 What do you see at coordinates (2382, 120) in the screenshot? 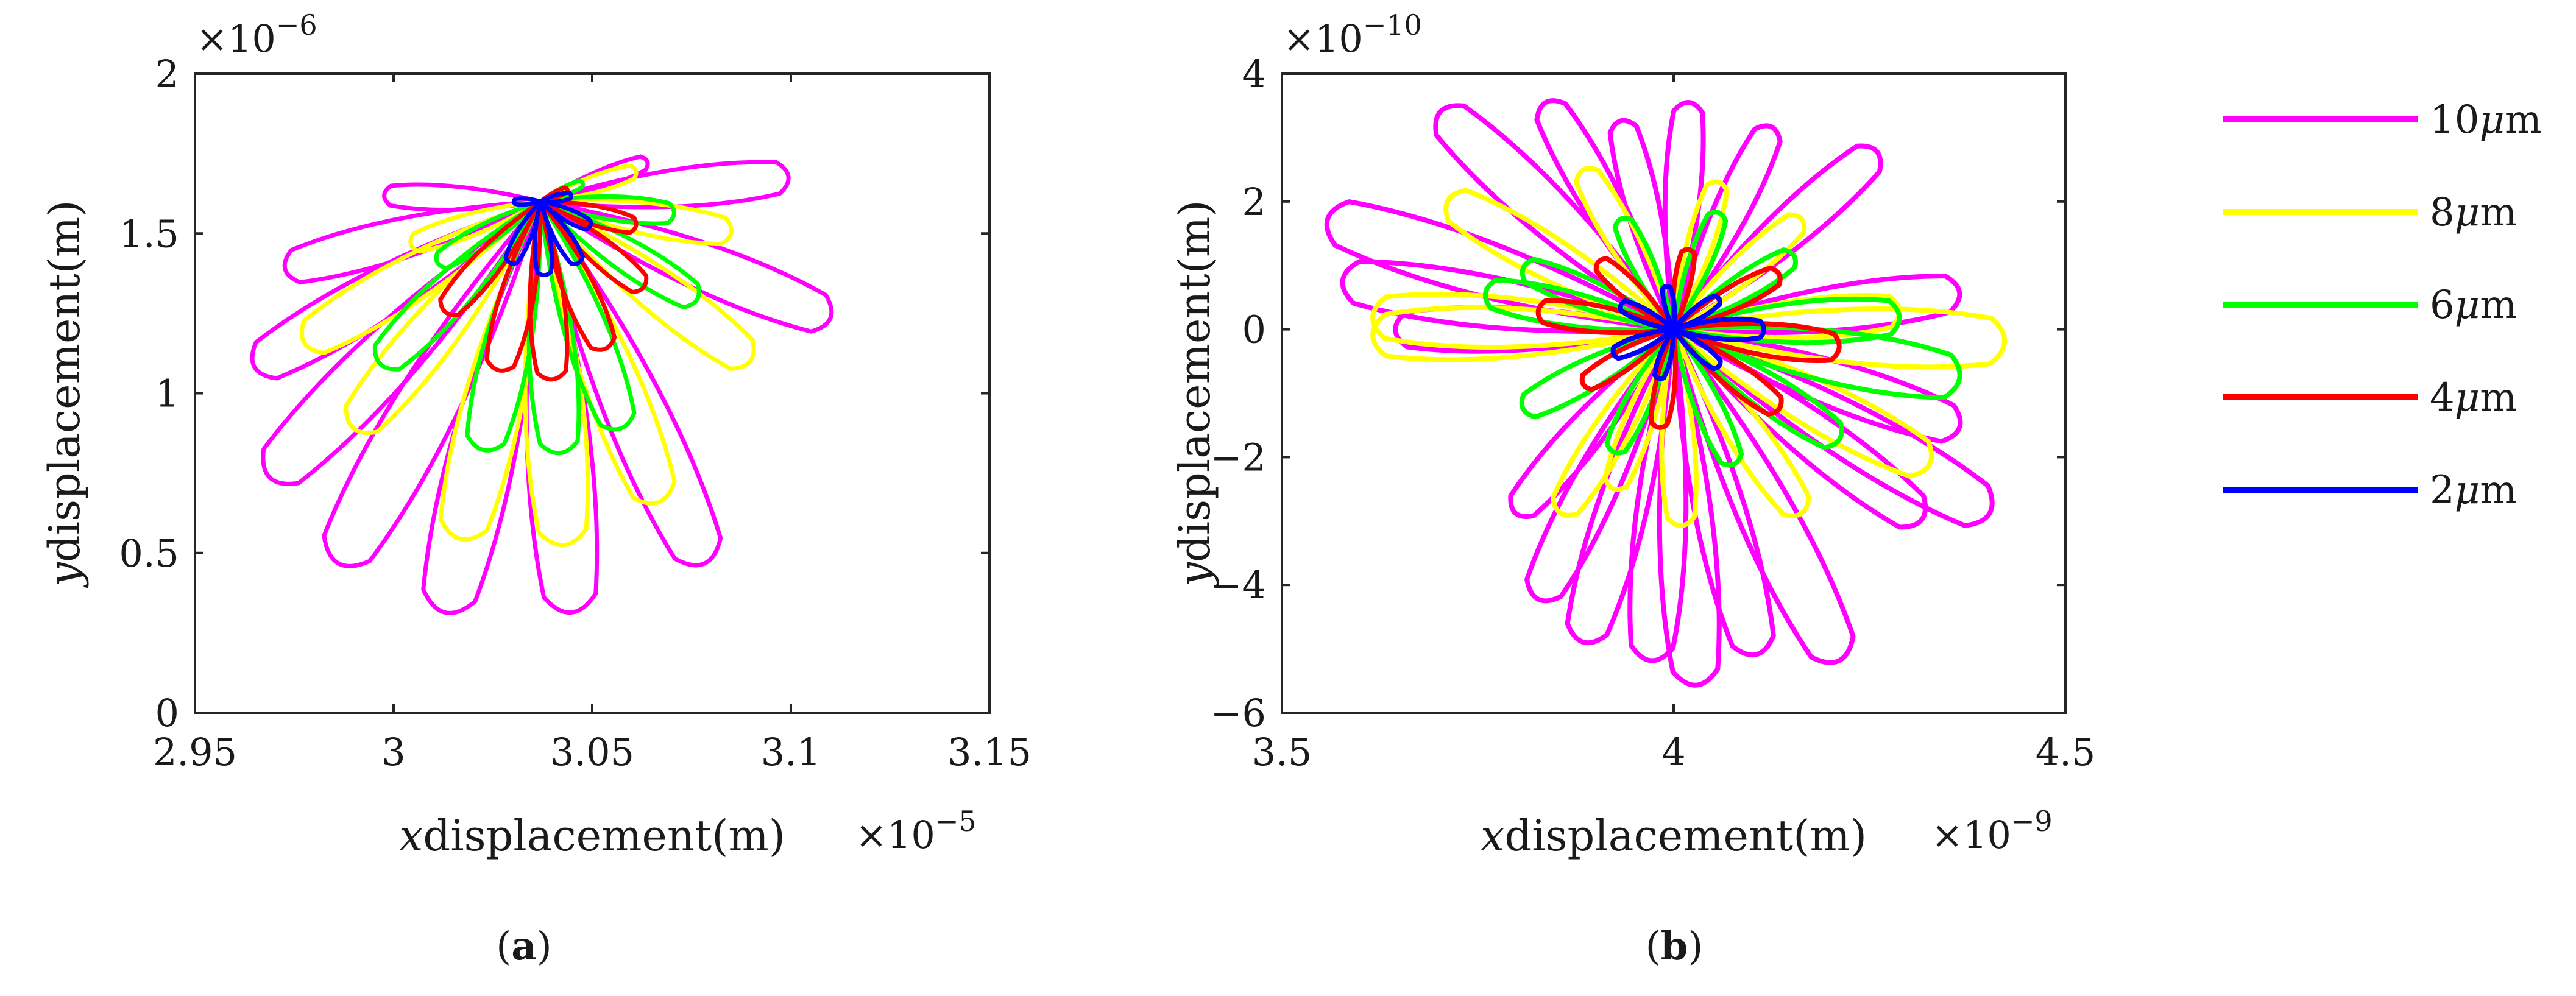
I see `legend-item: 10μm` at bounding box center [2382, 120].